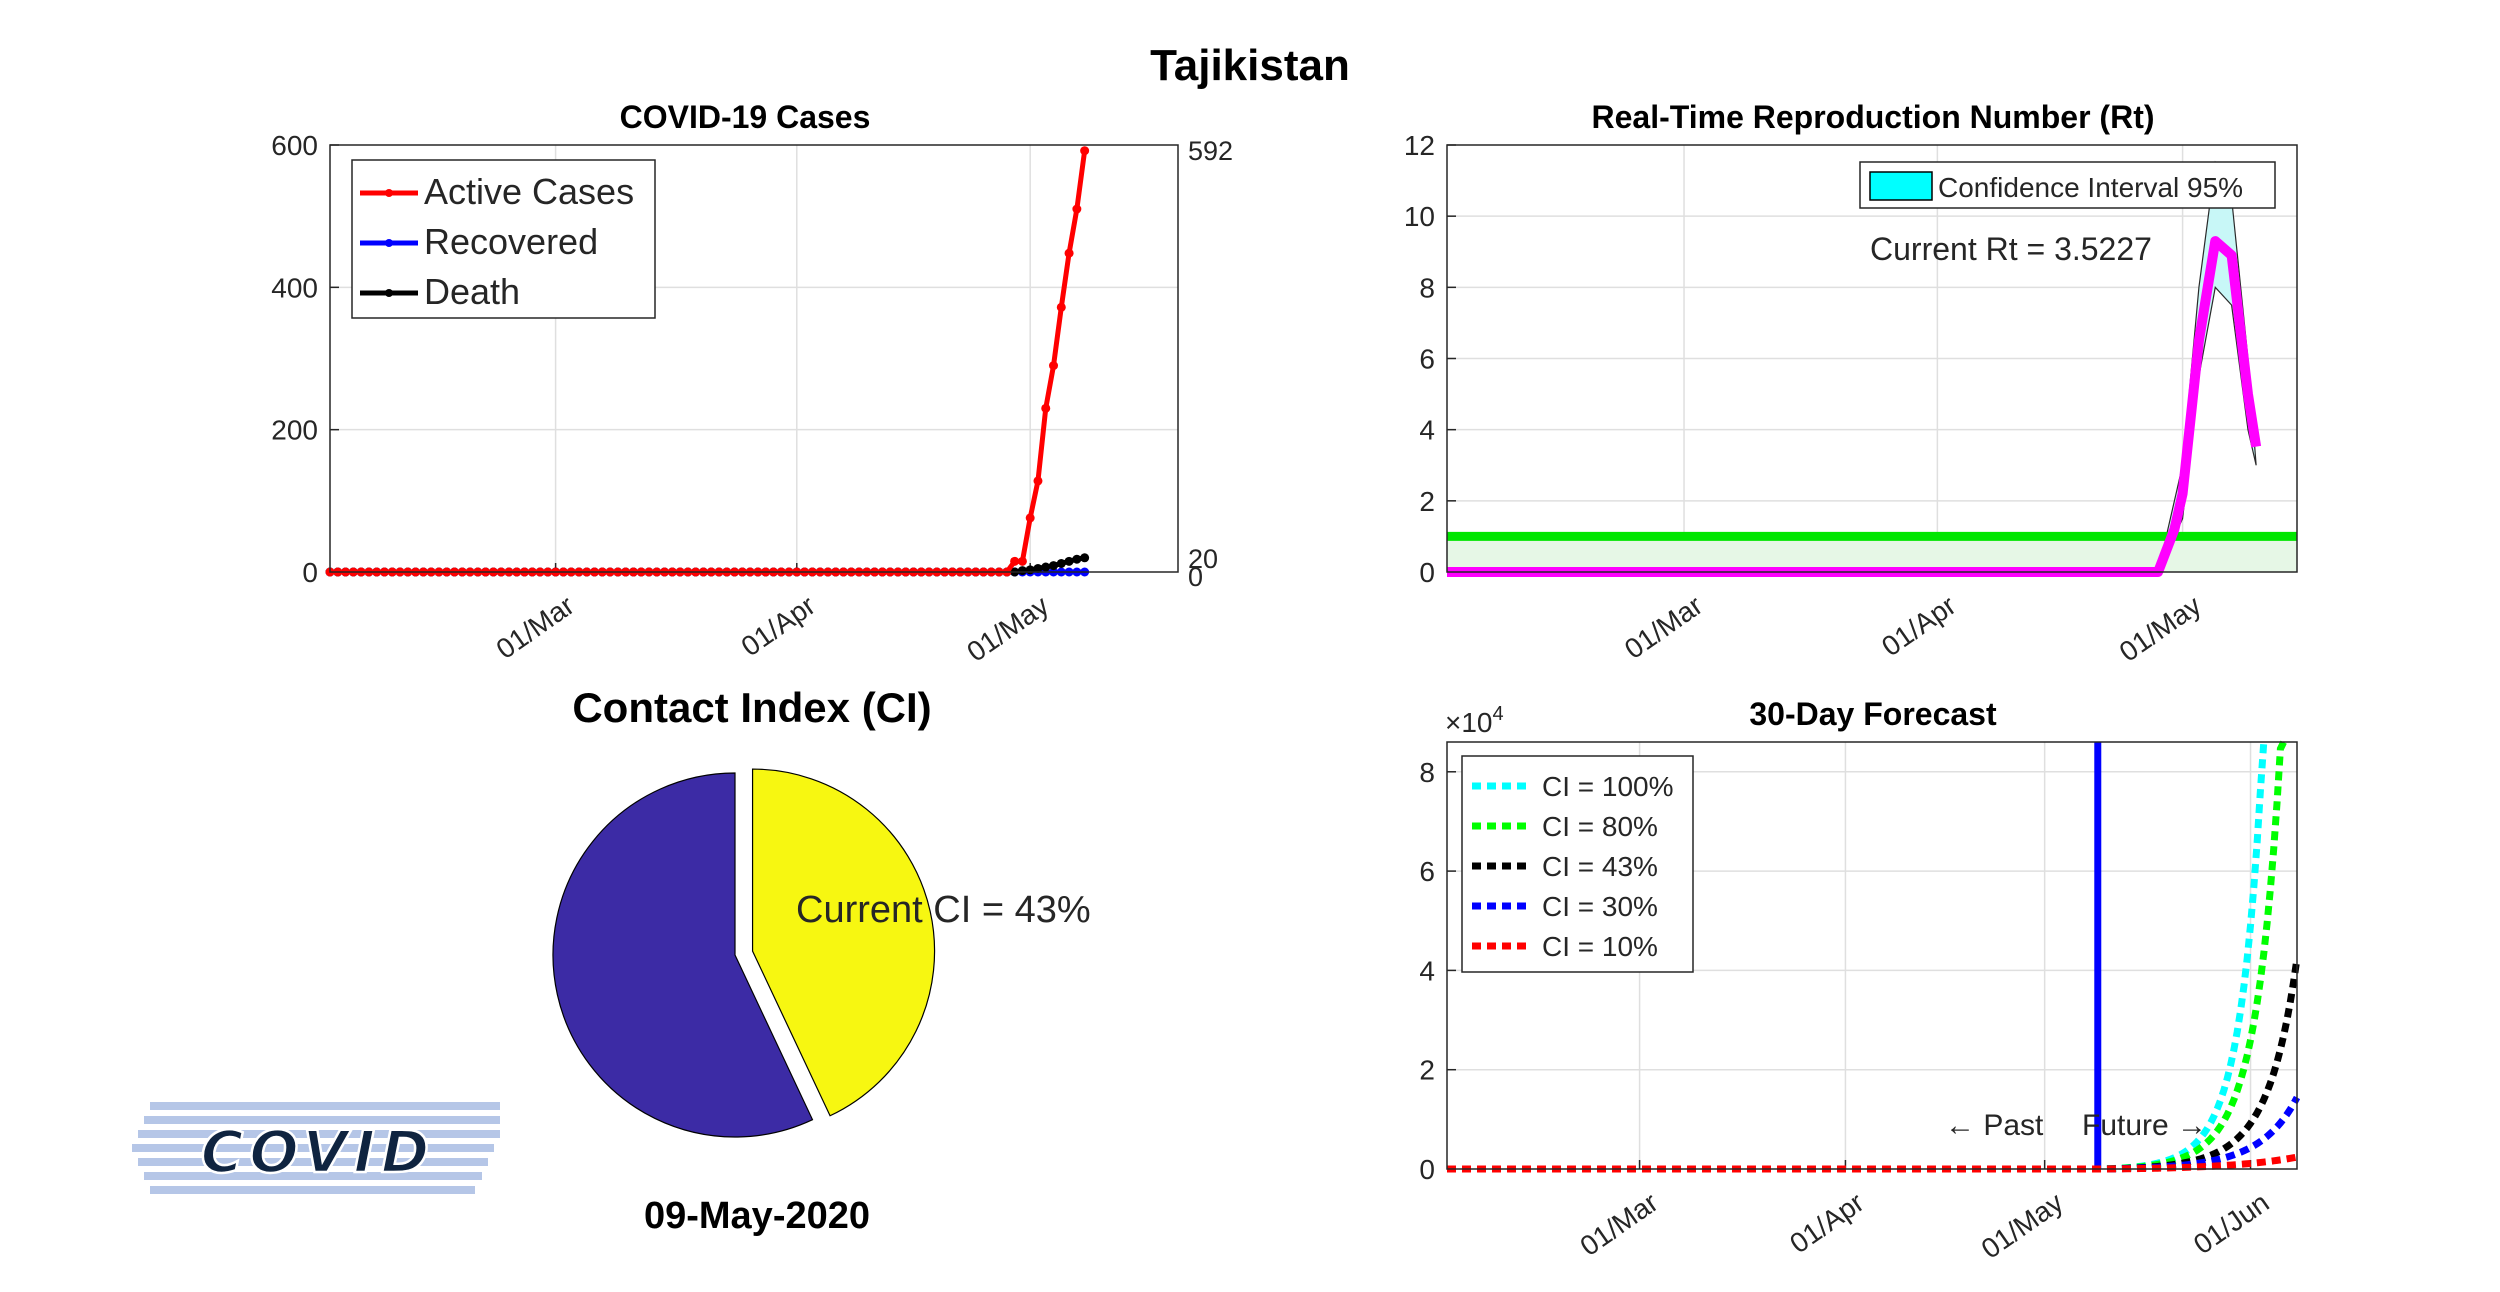 This screenshot has width=2500, height=1292. What do you see at coordinates (1427, 871) in the screenshot?
I see `fc-ytick-label: 6` at bounding box center [1427, 871].